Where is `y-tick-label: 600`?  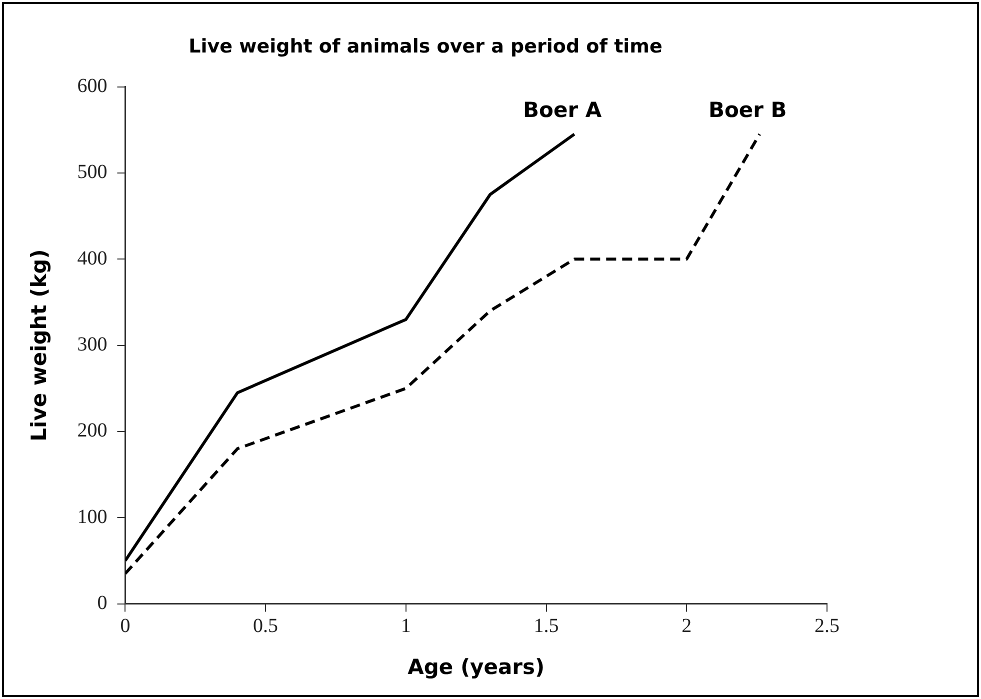
y-tick-label: 600 is located at coordinates (92, 86).